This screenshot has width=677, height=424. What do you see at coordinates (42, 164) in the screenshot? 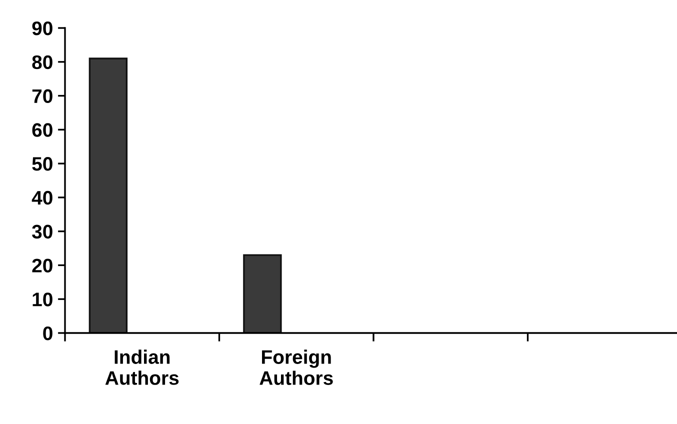
I see `y-tick-label: 50` at bounding box center [42, 164].